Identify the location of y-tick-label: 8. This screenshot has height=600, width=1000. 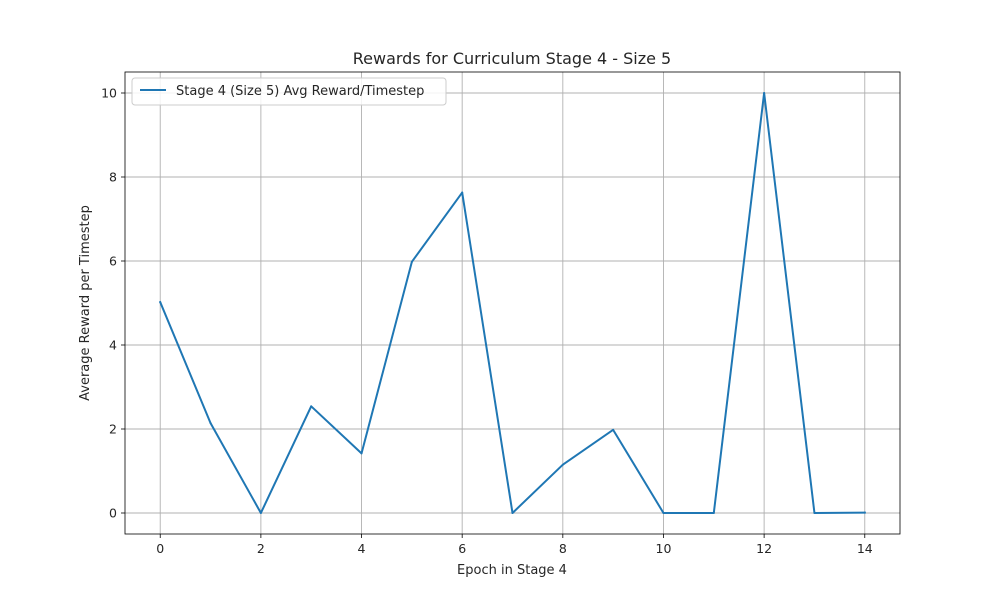
(113, 177).